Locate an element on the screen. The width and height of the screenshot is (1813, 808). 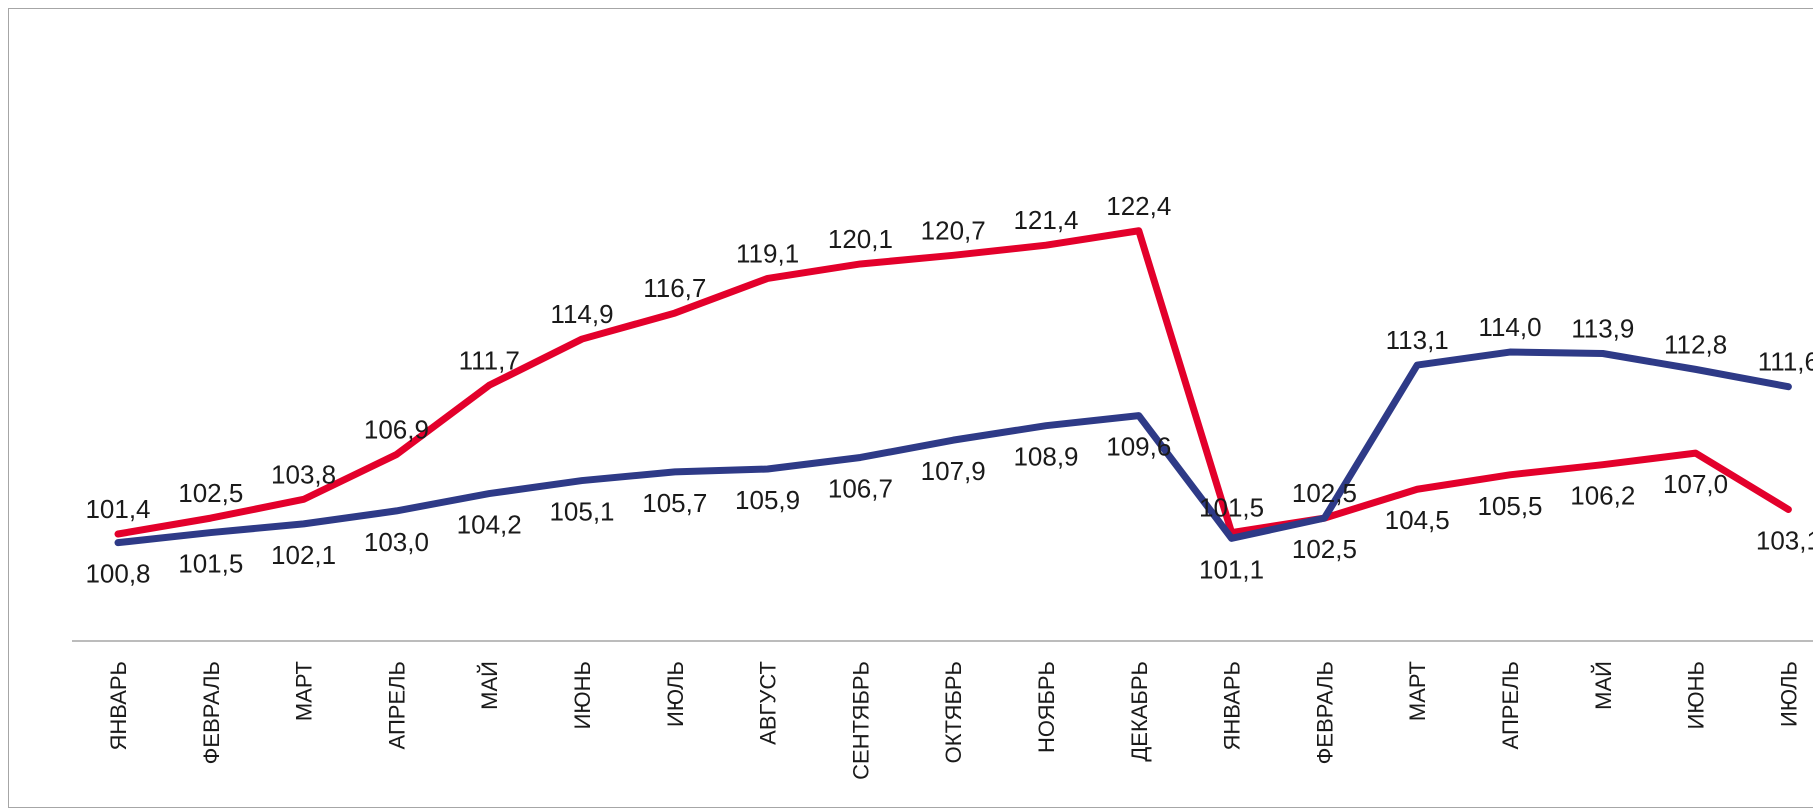
data-label-series-2: 108,9 is located at coordinates (1045, 457).